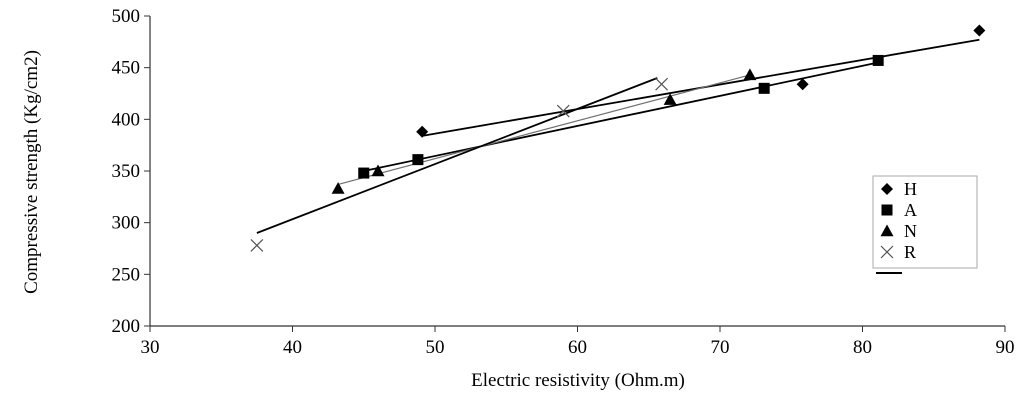 The width and height of the screenshot is (1025, 399). Describe the element at coordinates (887, 230) in the screenshot. I see `legend-marker-n` at that location.